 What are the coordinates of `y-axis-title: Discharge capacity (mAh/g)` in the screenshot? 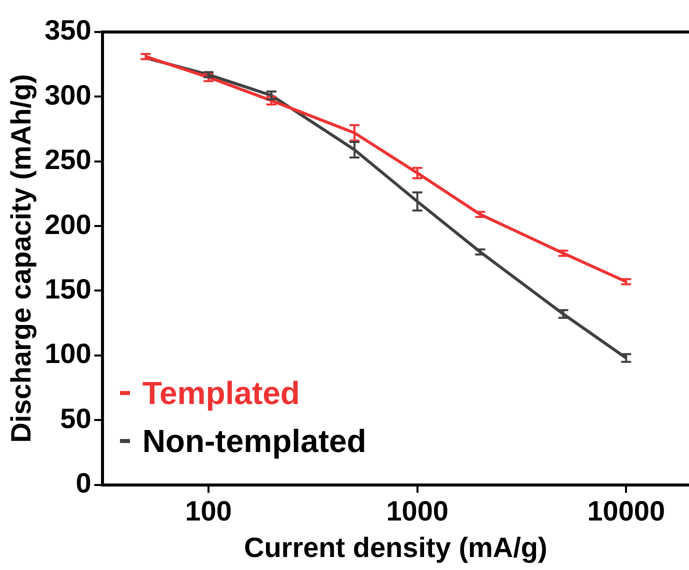 It's located at (21, 258).